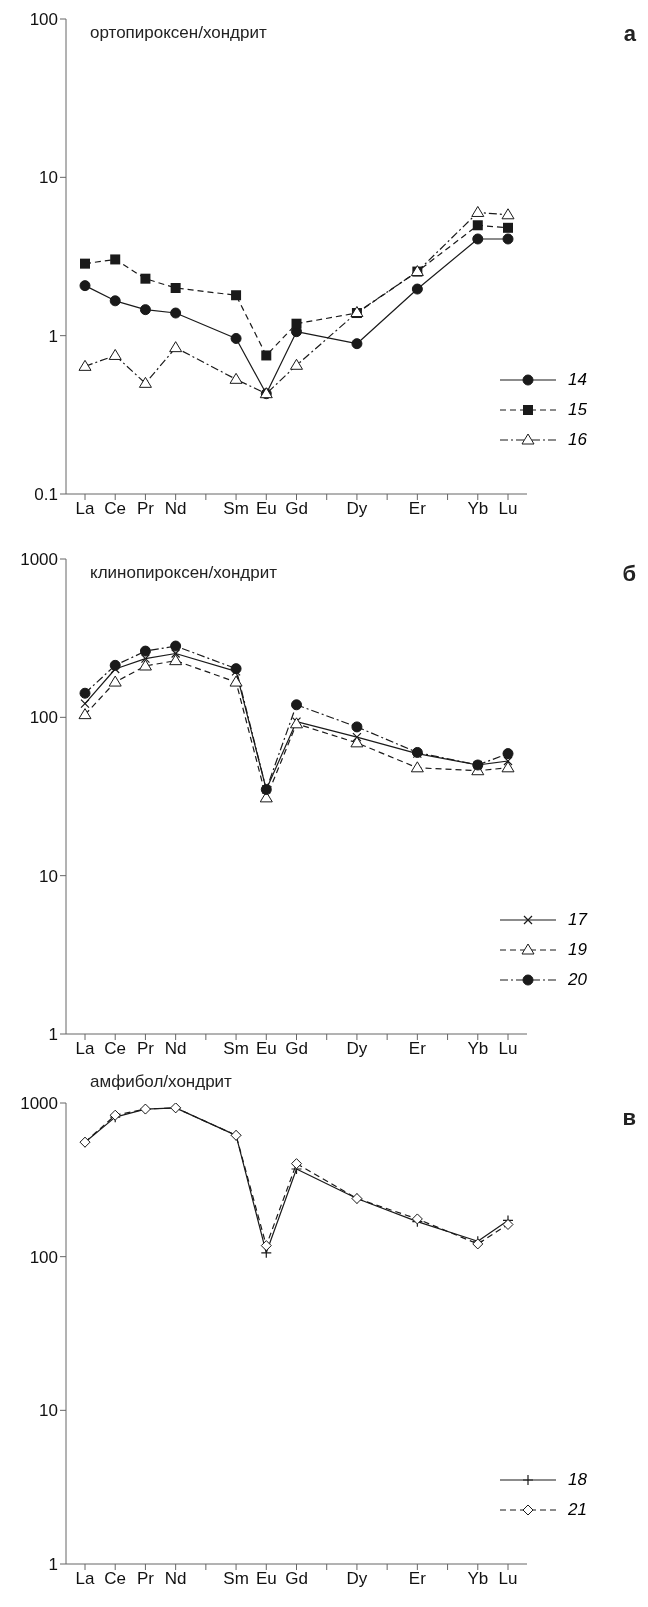  What do you see at coordinates (577, 1480) in the screenshot?
I see `legend-label: 18` at bounding box center [577, 1480].